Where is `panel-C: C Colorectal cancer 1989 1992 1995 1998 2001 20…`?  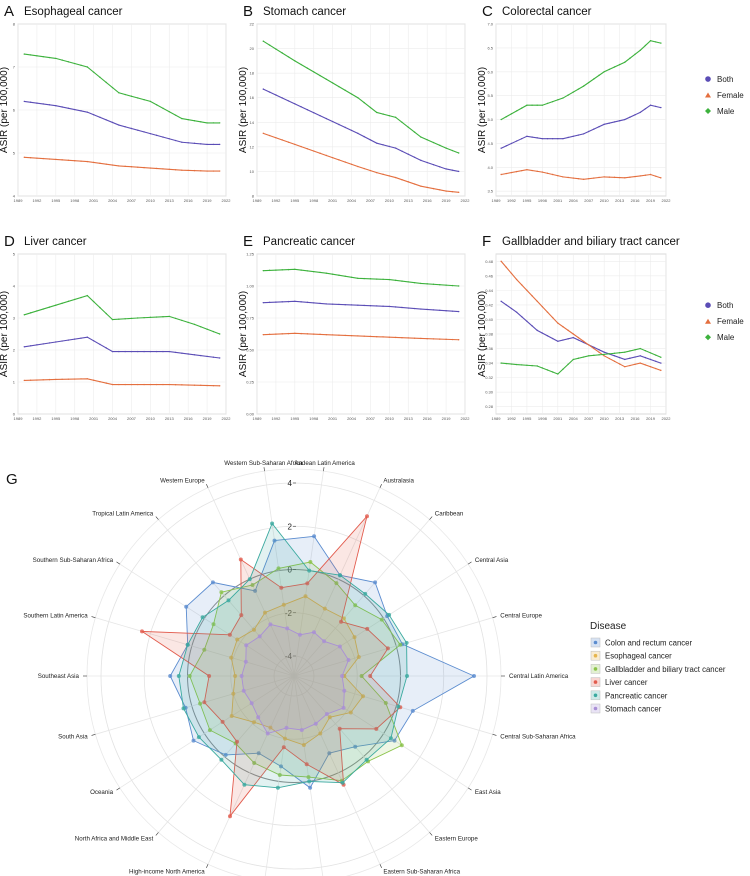 panel-C: C Colorectal cancer 1989 1992 1995 1998 2001 20… is located at coordinates (610, 103).